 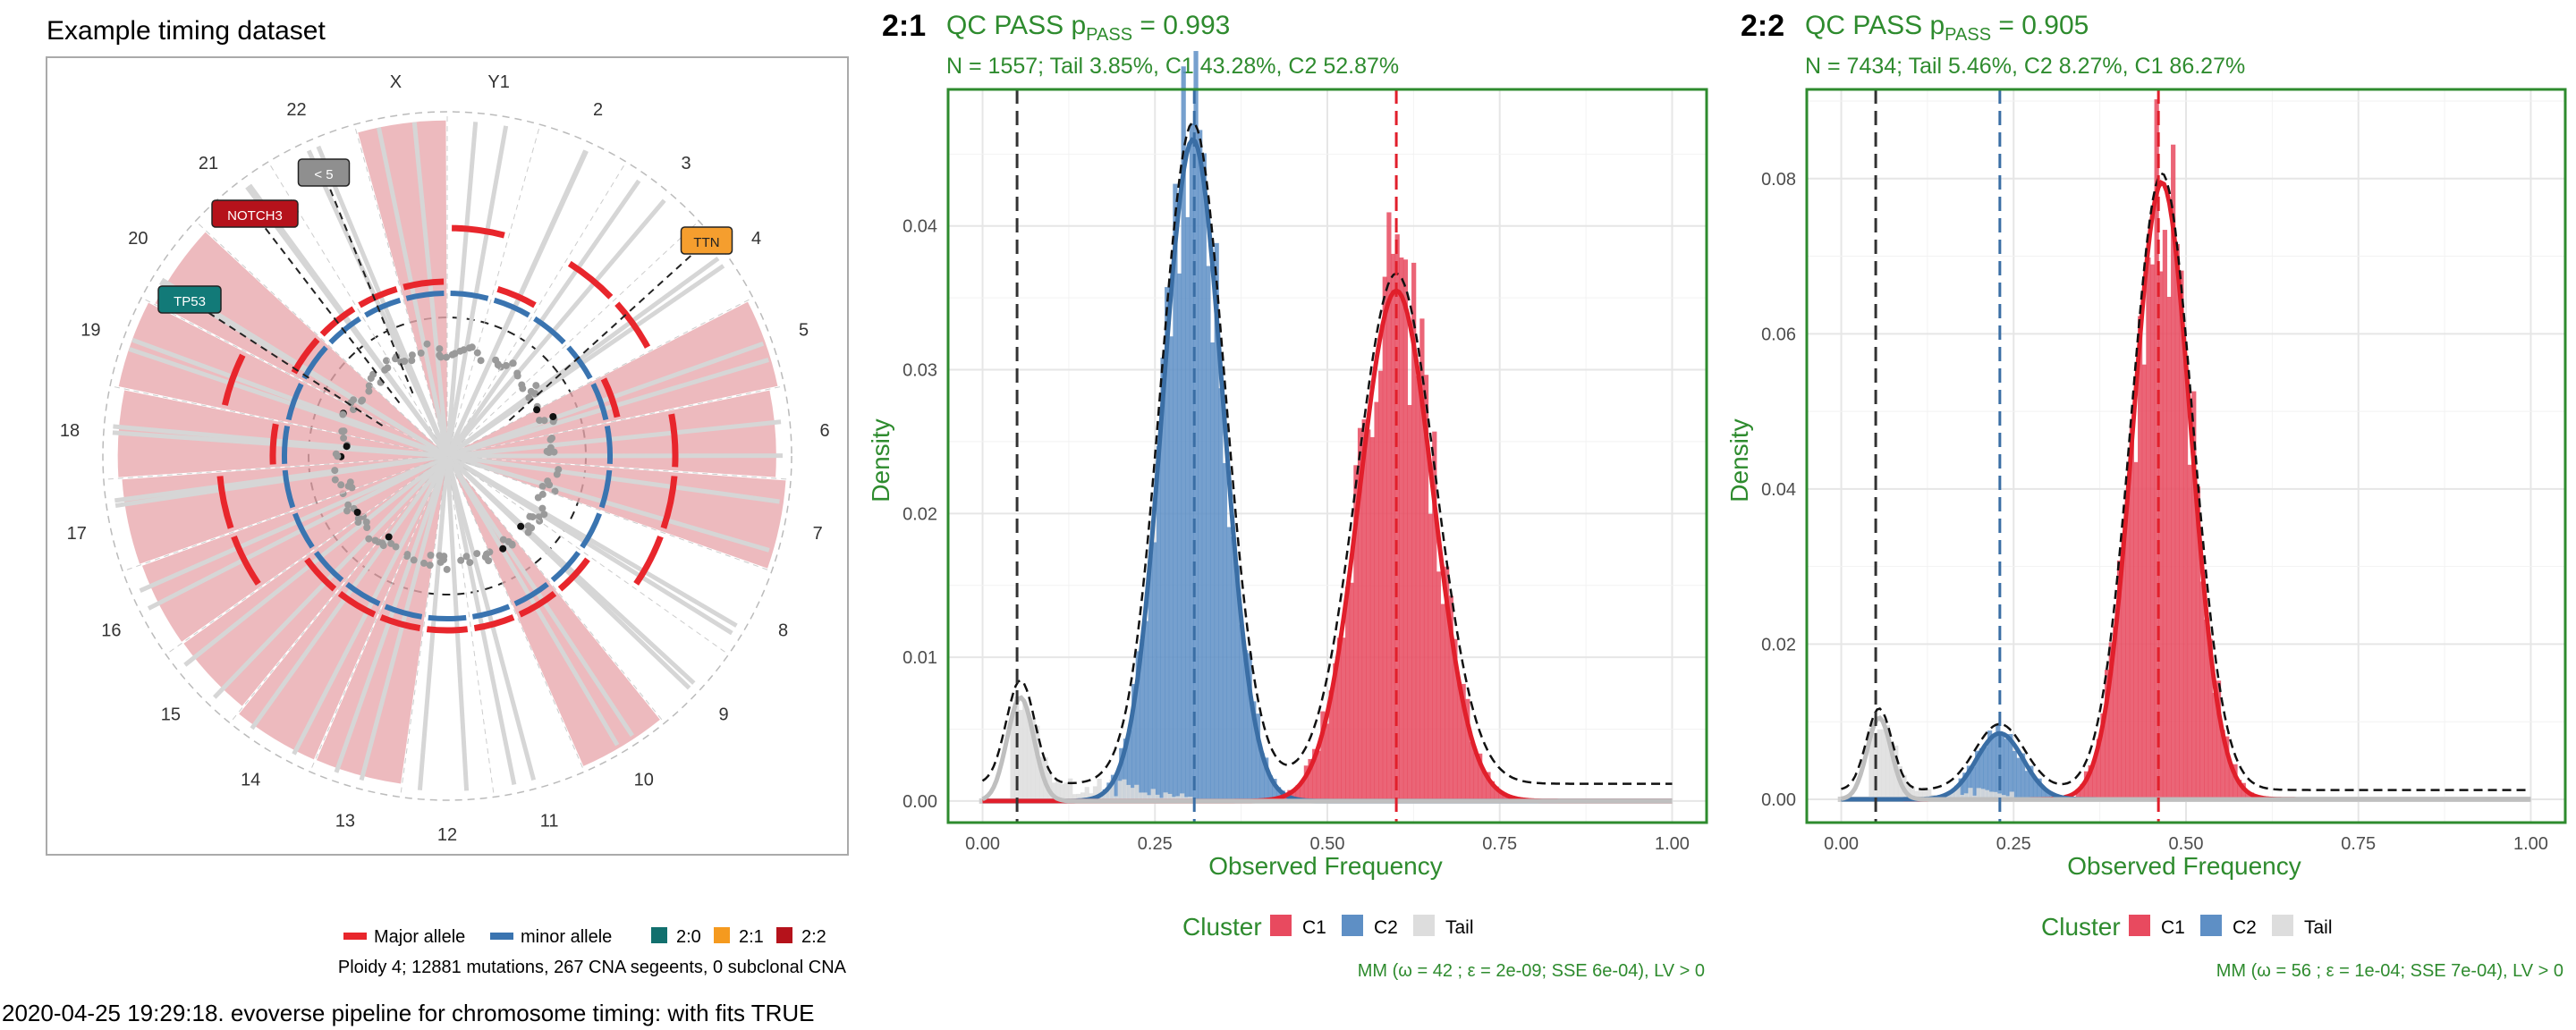 What do you see at coordinates (919, 227) in the screenshot?
I see `y-tick-label: 0.04` at bounding box center [919, 227].